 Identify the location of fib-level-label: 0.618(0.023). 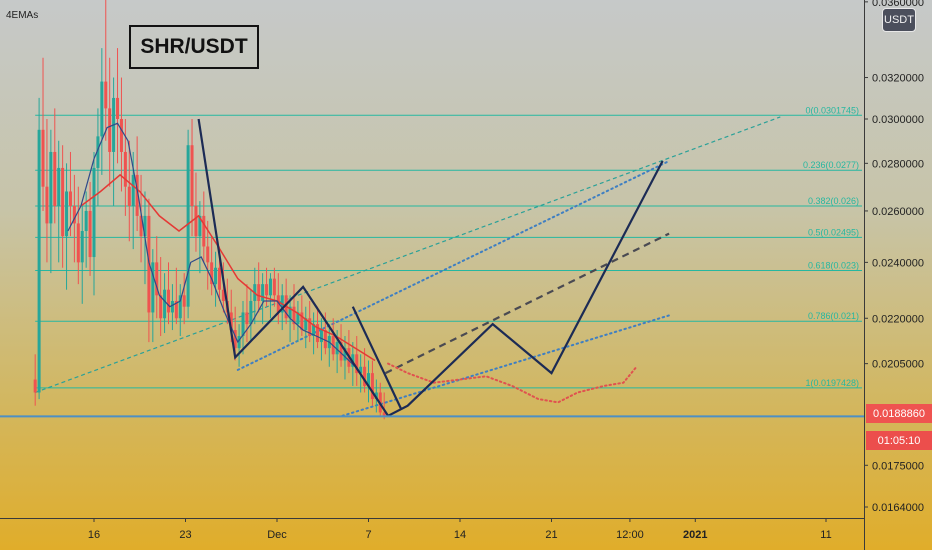
(833, 265).